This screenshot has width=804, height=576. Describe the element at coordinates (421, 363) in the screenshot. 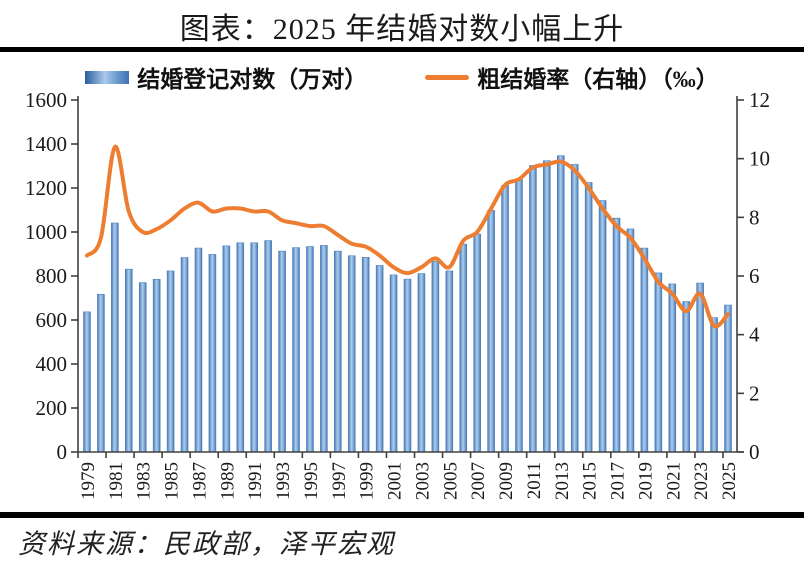

I see `bar-2003` at that location.